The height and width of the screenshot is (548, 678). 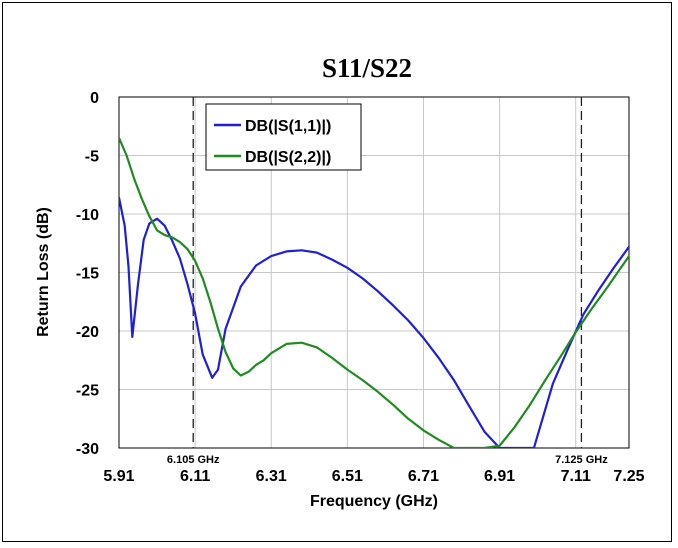 I want to click on y-tick-label: -20, so click(x=87, y=332).